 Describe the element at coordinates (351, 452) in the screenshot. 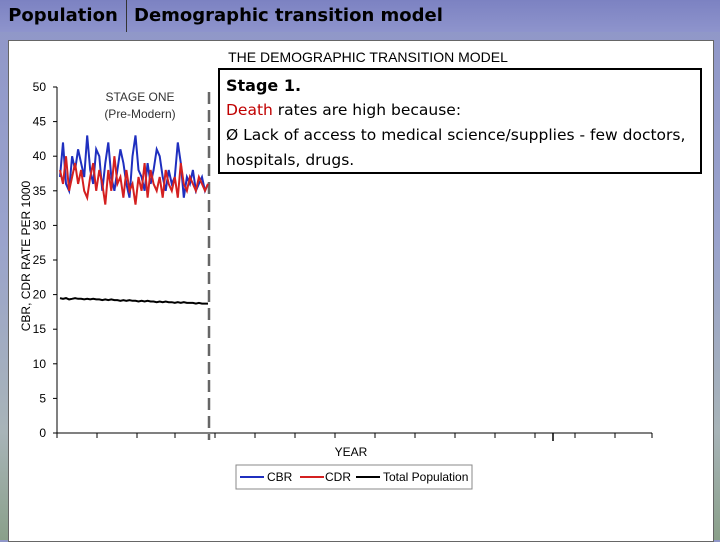

I see `x-axis-label: YEAR` at that location.